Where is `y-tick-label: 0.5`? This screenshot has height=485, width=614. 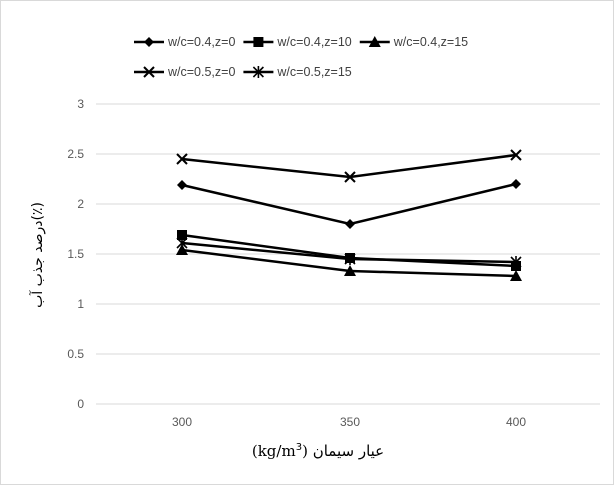
y-tick-label: 0.5 is located at coordinates (75, 354).